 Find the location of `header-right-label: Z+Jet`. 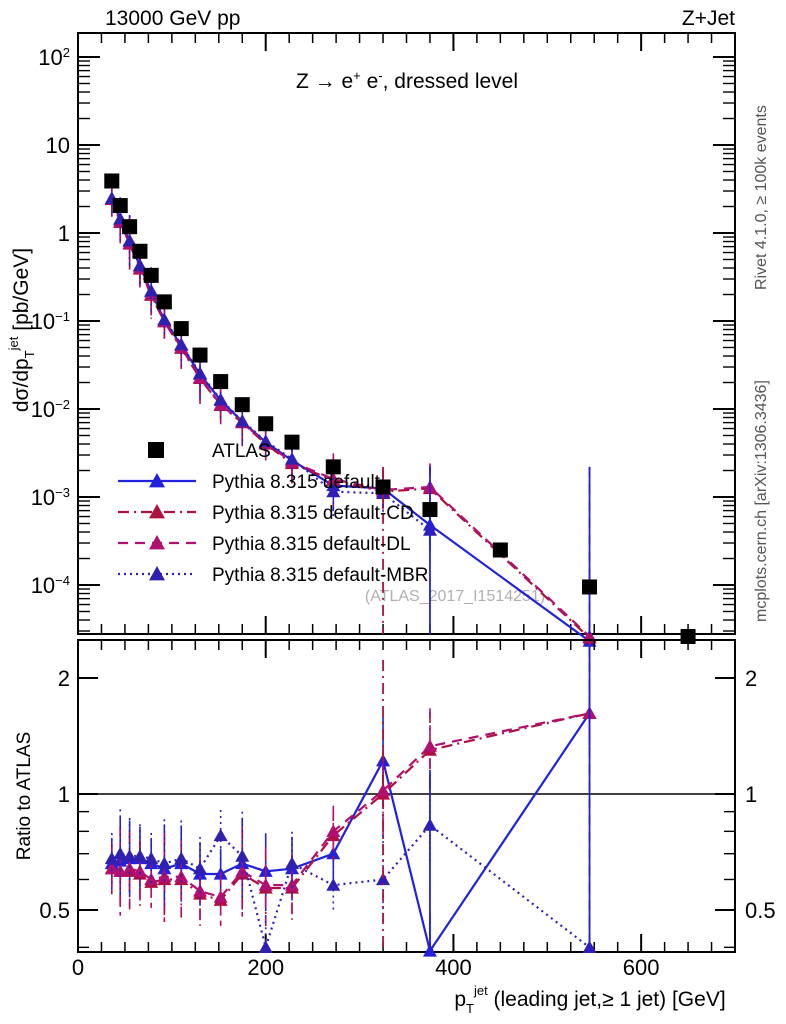

header-right-label: Z+Jet is located at coordinates (708, 18).